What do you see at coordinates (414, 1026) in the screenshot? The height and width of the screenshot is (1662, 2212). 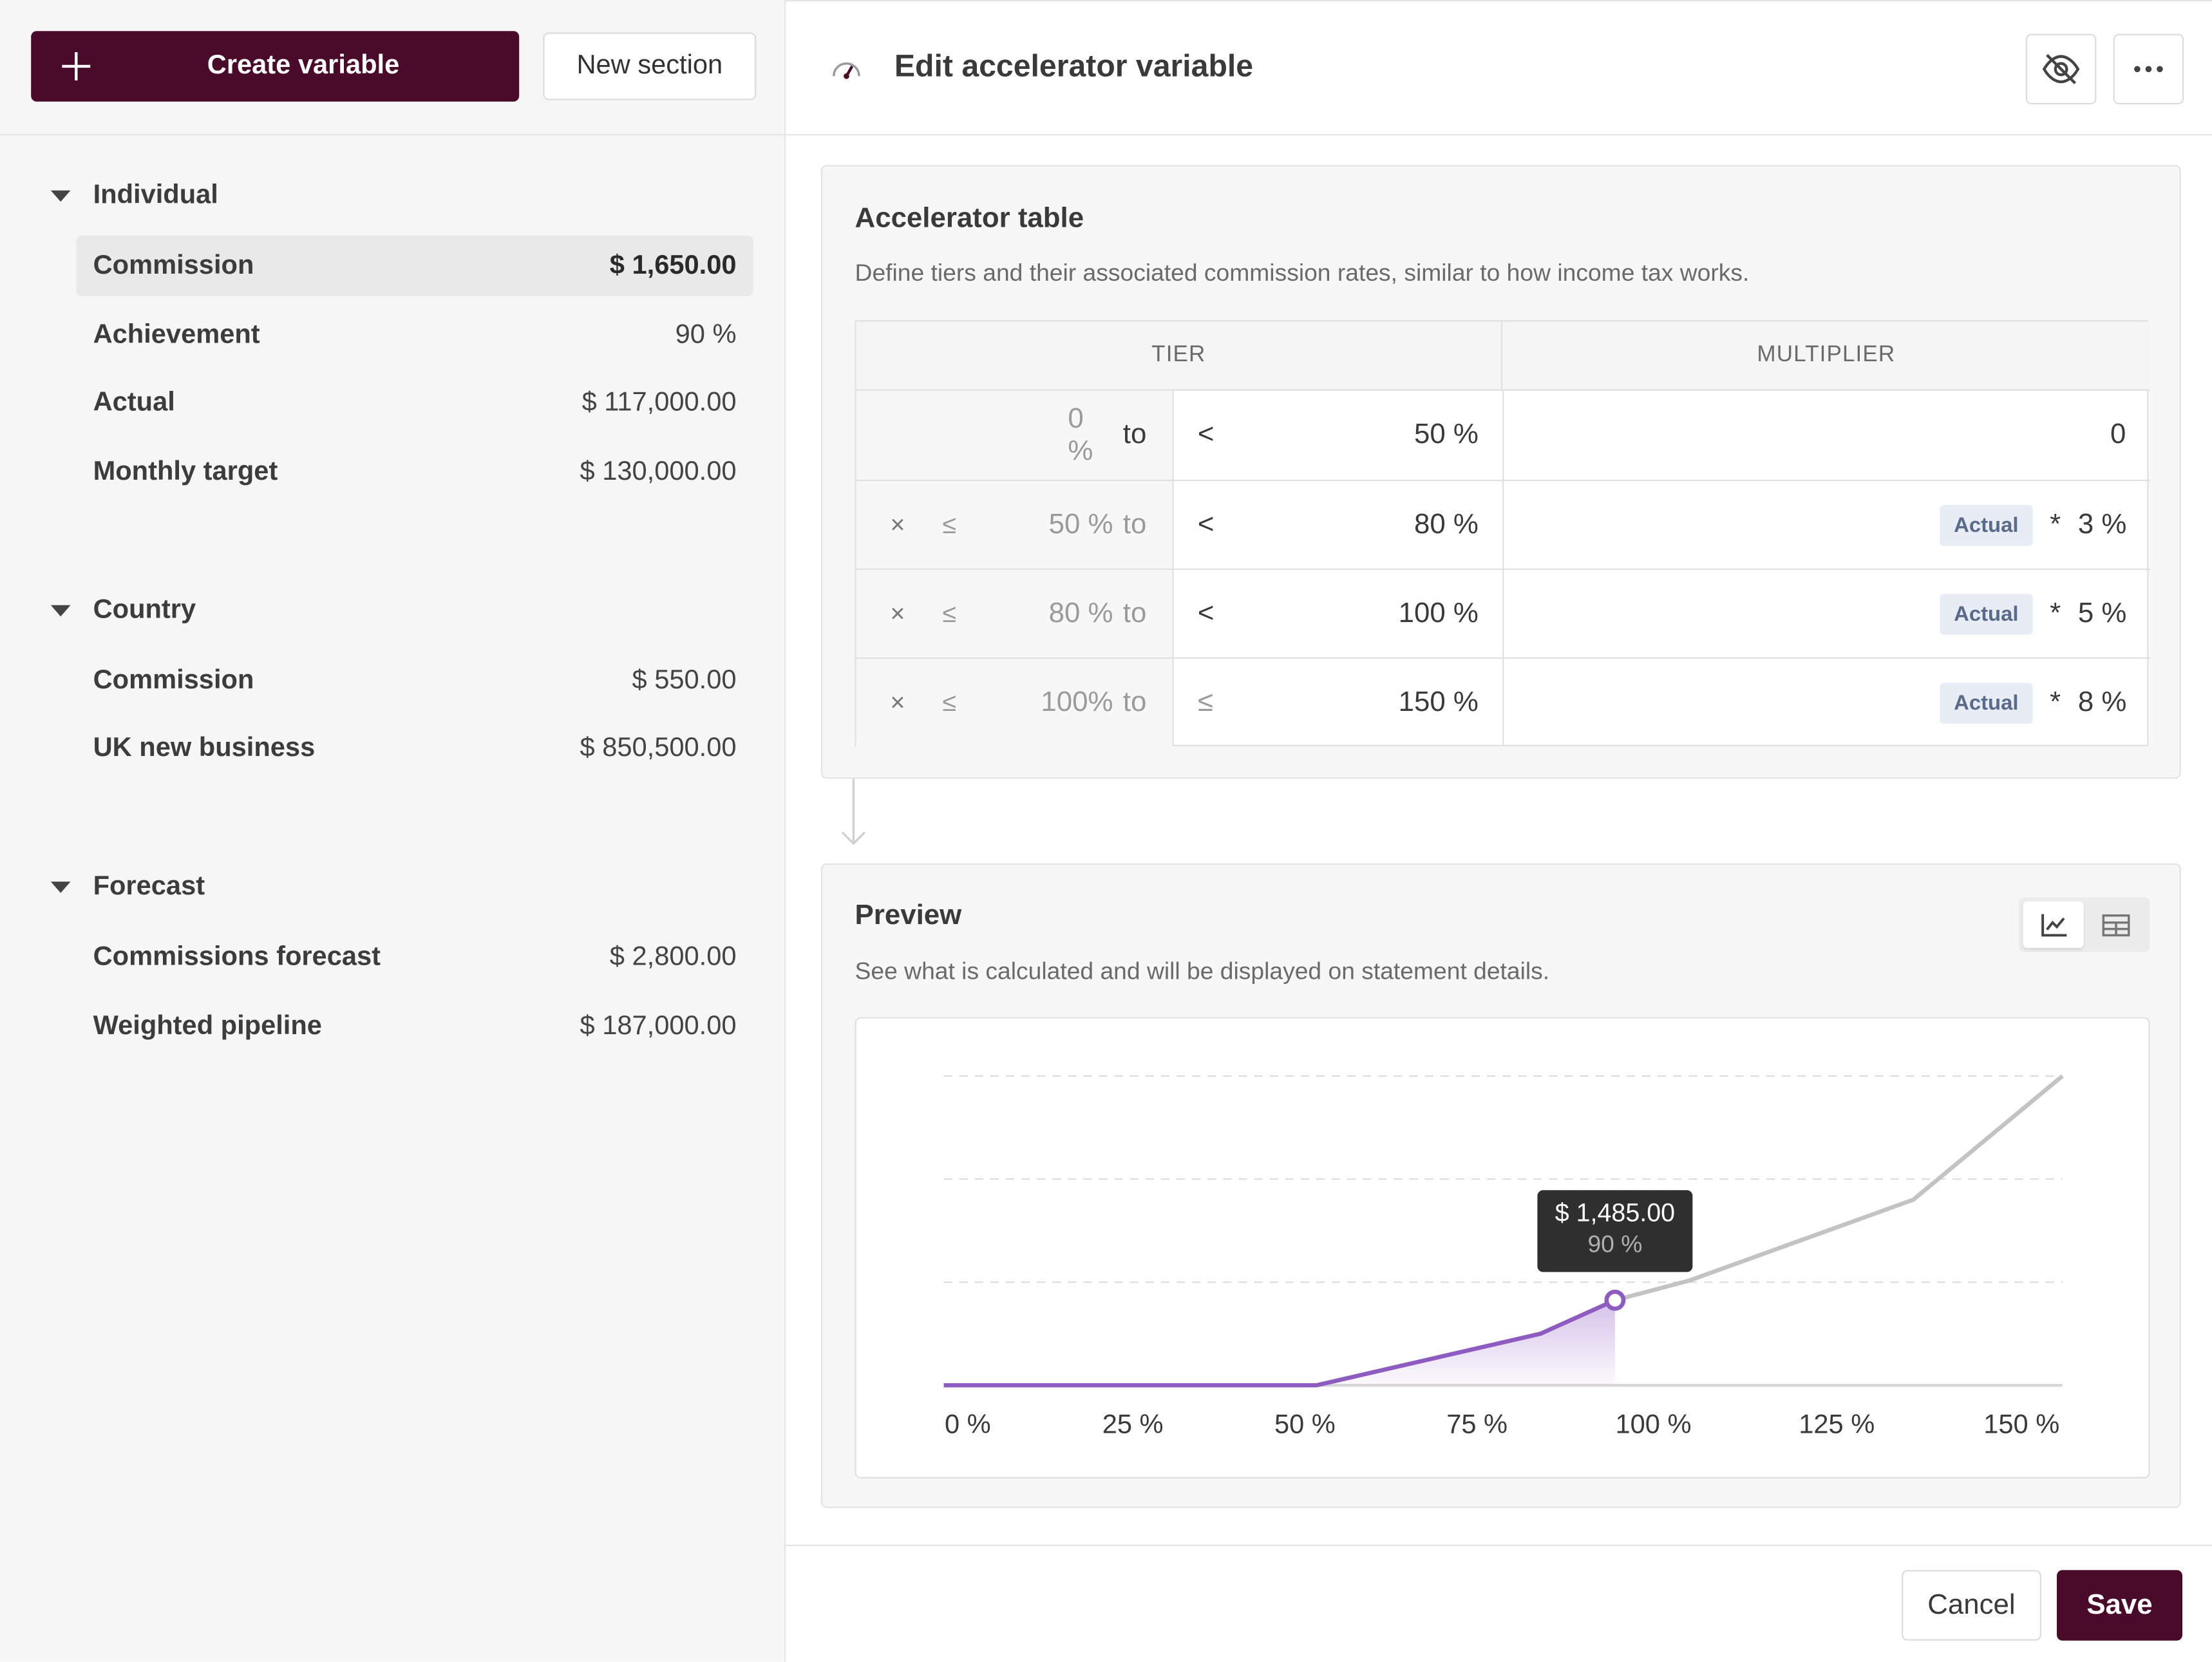 I see `variable-row-weighted-pipeline: Weighted pipeline $ 187,000.00` at bounding box center [414, 1026].